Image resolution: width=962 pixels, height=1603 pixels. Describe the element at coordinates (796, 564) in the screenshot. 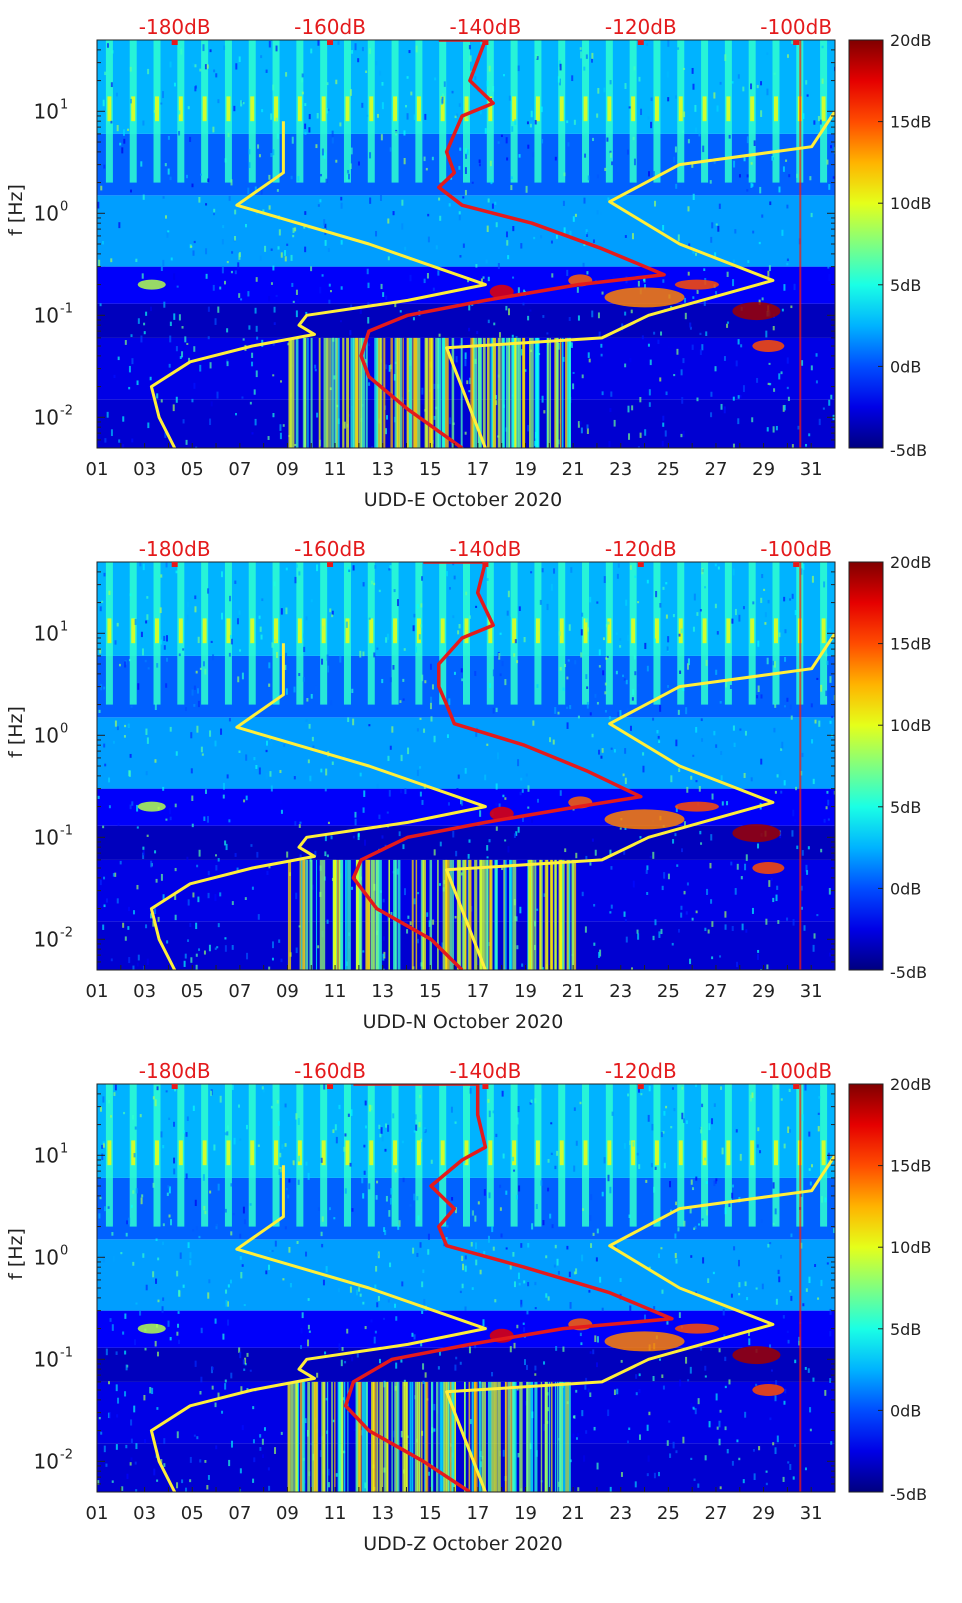

I see `top-axis-tick` at that location.